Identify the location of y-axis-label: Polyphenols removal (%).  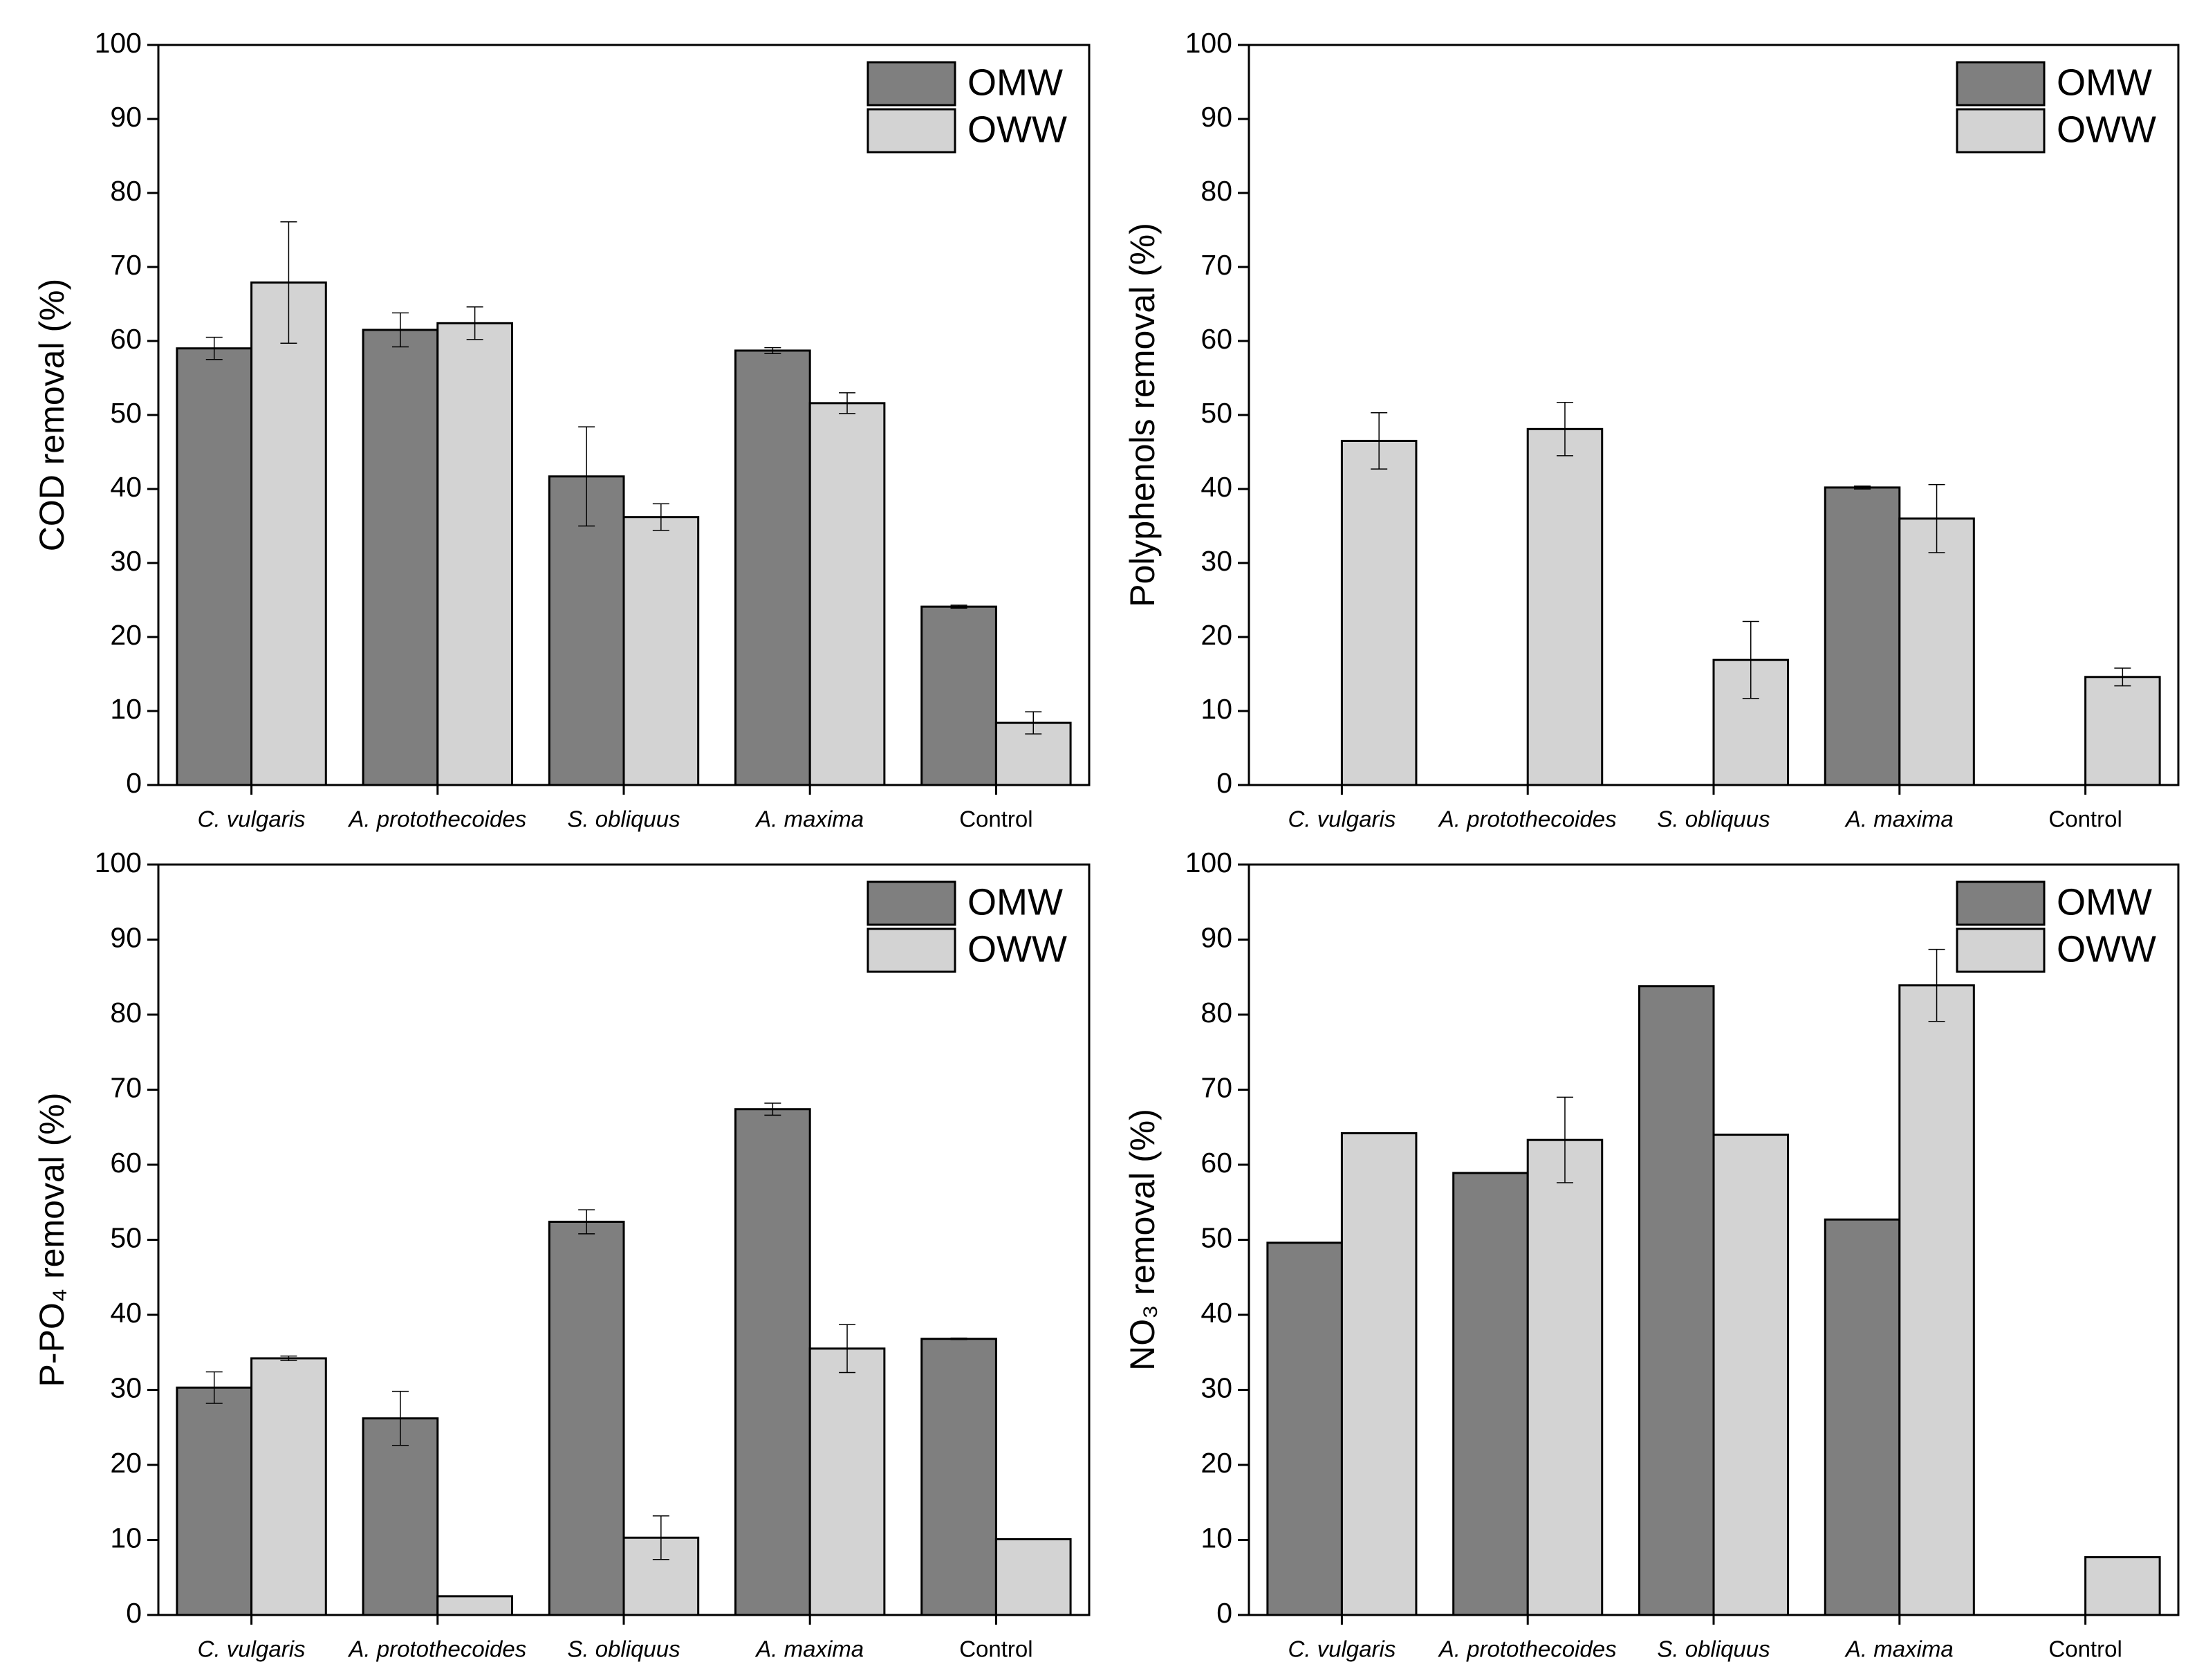
(1142, 415).